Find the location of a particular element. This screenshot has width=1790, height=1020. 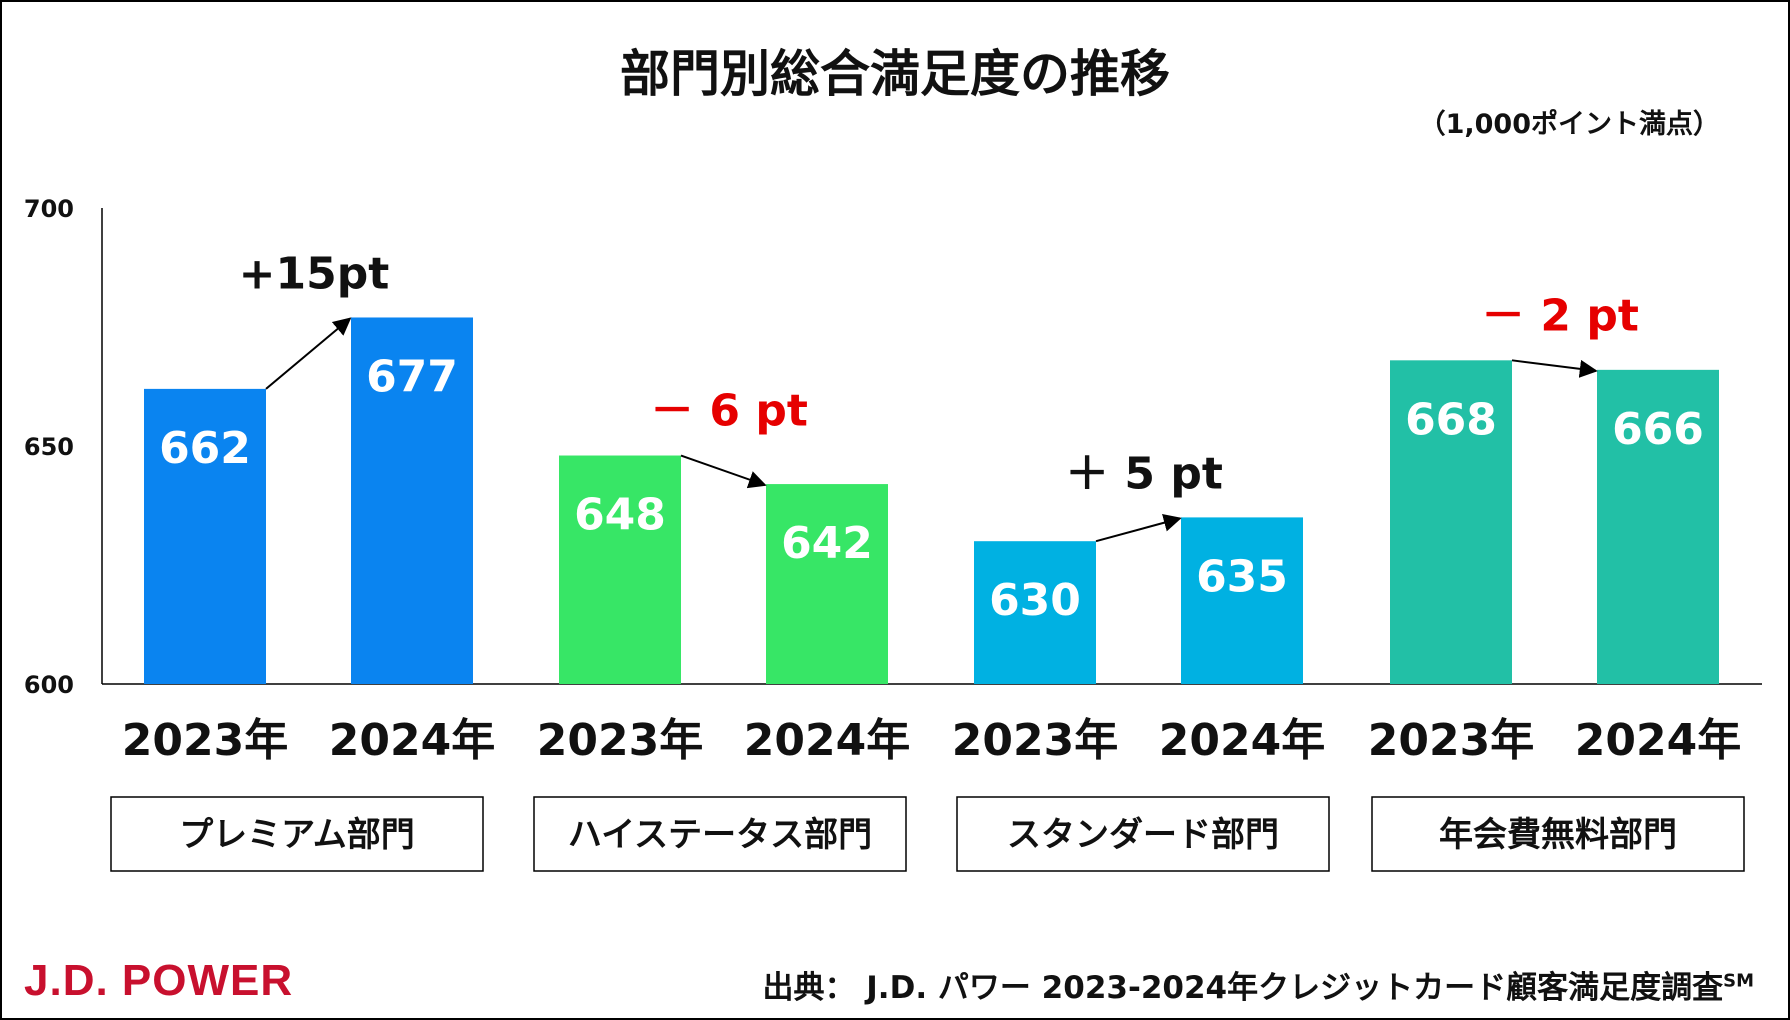

source-note: 出典： J.D. パワー 2023-2024年クレジットカード顧客満足度調査SM is located at coordinates (1258, 984).